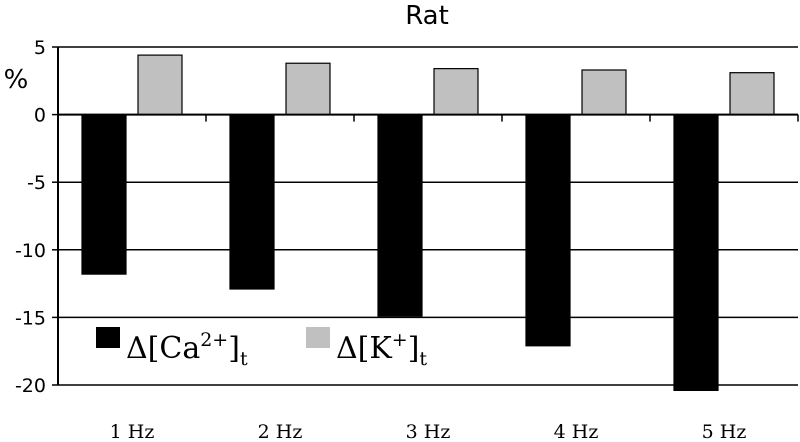 The height and width of the screenshot is (442, 800). Describe the element at coordinates (108, 337) in the screenshot. I see `legend-swatch-ca` at that location.